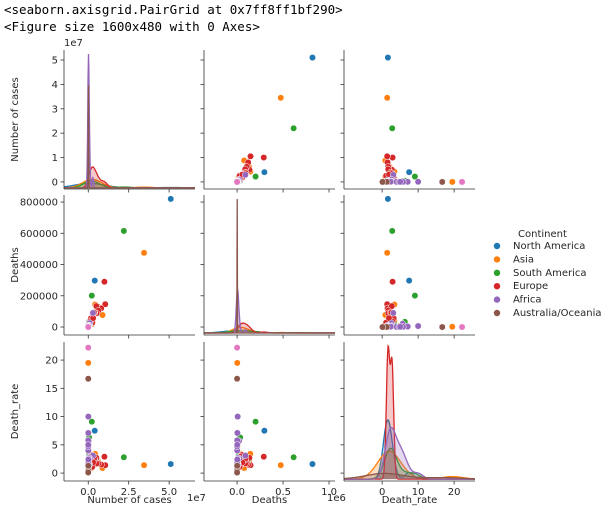  I want to click on x-tick-label: 10, so click(418, 492).